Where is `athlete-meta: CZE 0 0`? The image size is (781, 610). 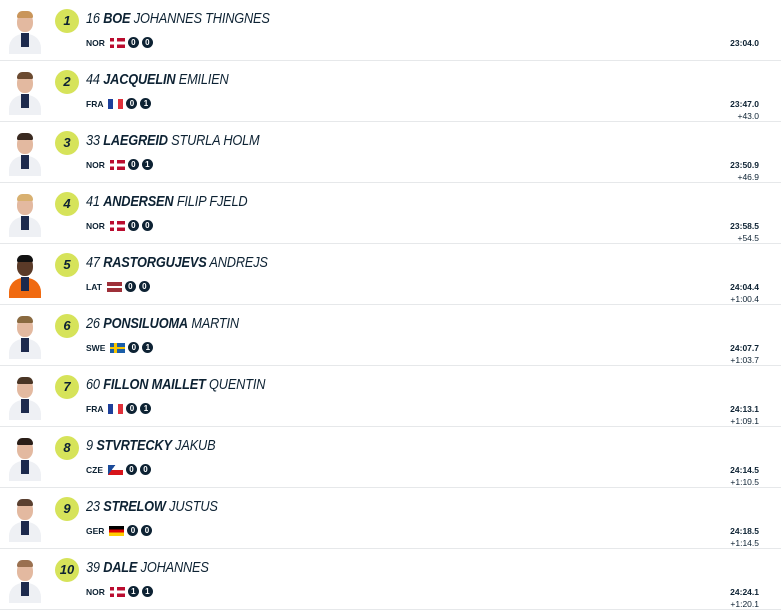 athlete-meta: CZE 0 0 is located at coordinates (118, 469).